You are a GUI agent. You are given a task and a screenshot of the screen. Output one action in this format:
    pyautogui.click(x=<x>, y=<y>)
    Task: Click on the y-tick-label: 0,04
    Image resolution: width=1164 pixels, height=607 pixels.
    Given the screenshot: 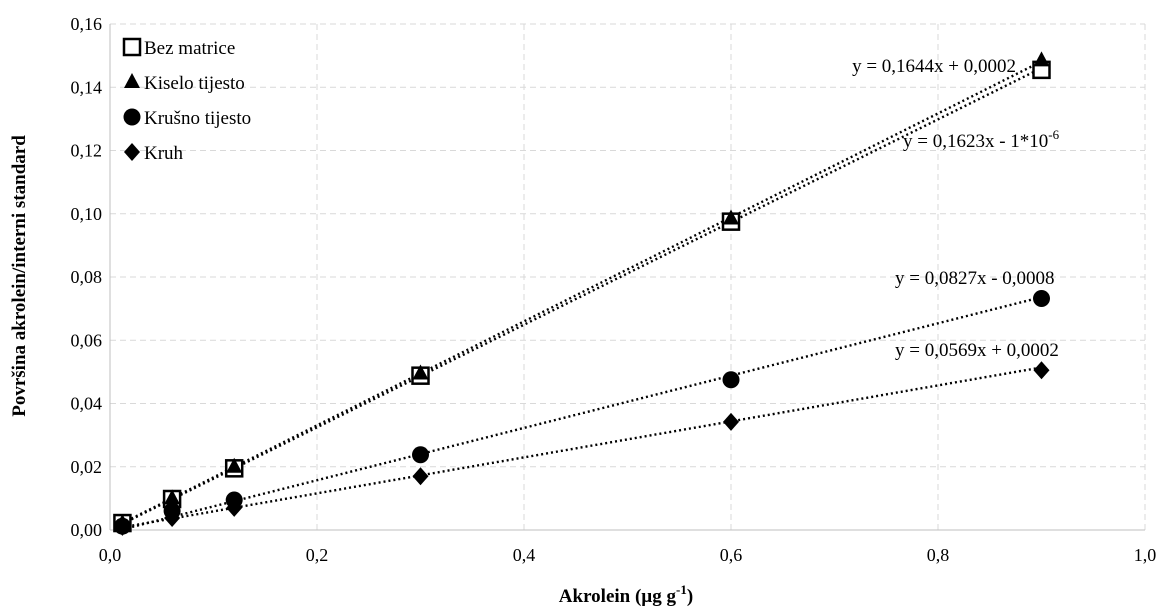 What is the action you would take?
    pyautogui.click(x=87, y=404)
    